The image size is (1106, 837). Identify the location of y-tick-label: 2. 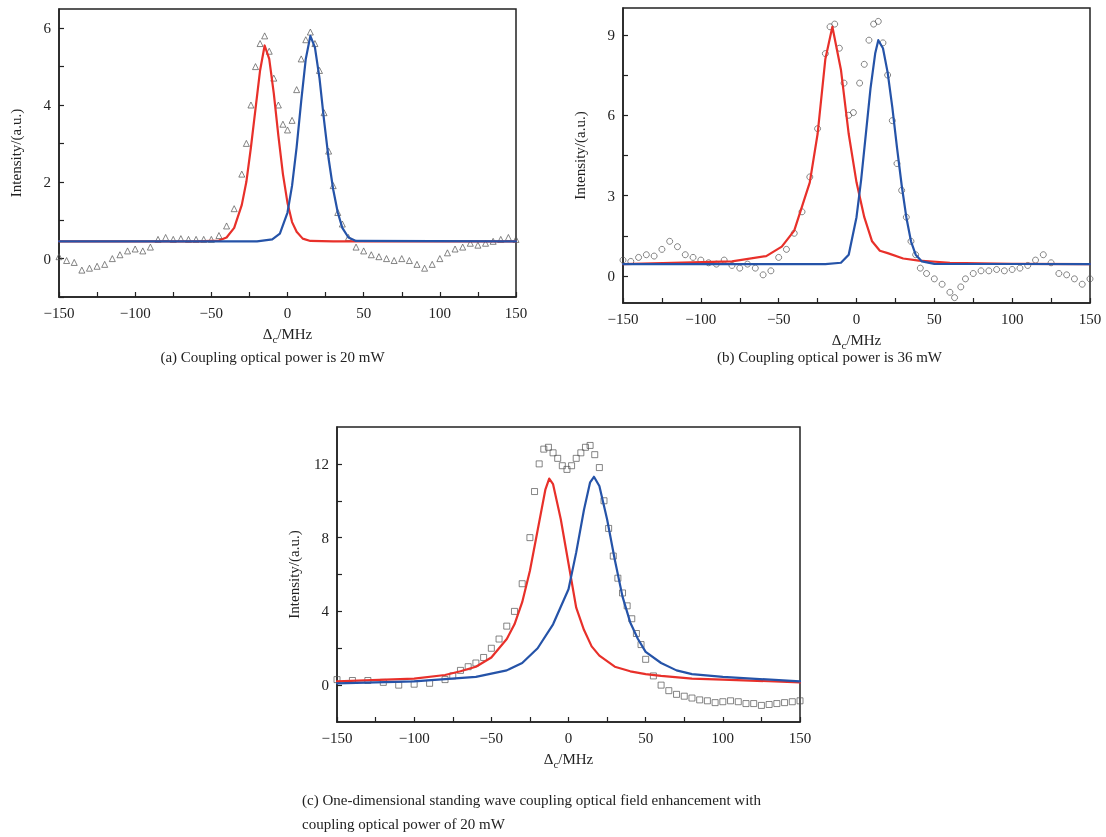
(47, 181).